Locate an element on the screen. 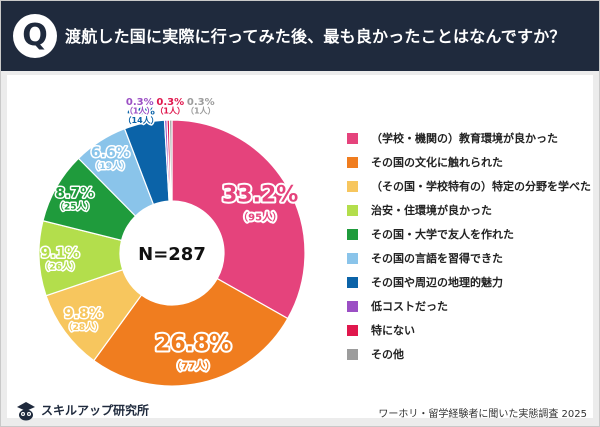 This screenshot has height=427, width=600. count-label-outline-2: （77人） is located at coordinates (193, 365).